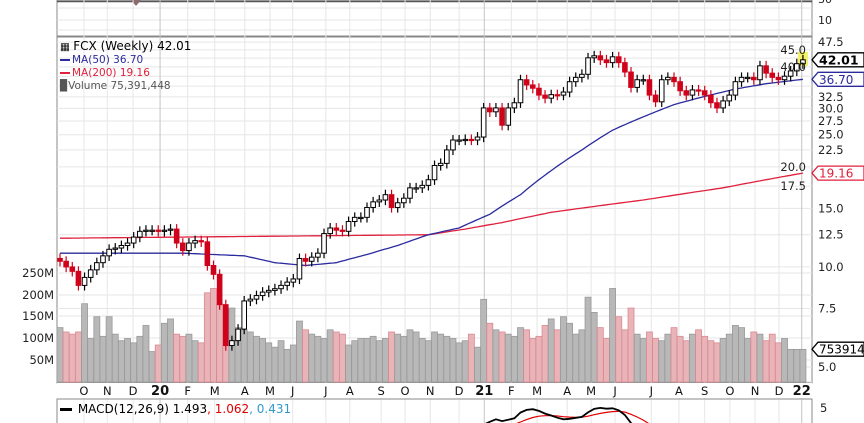 This screenshot has height=423, width=864. Describe the element at coordinates (108, 60) in the screenshot. I see `legend-ma50-text: MA(50) 36.70` at that location.